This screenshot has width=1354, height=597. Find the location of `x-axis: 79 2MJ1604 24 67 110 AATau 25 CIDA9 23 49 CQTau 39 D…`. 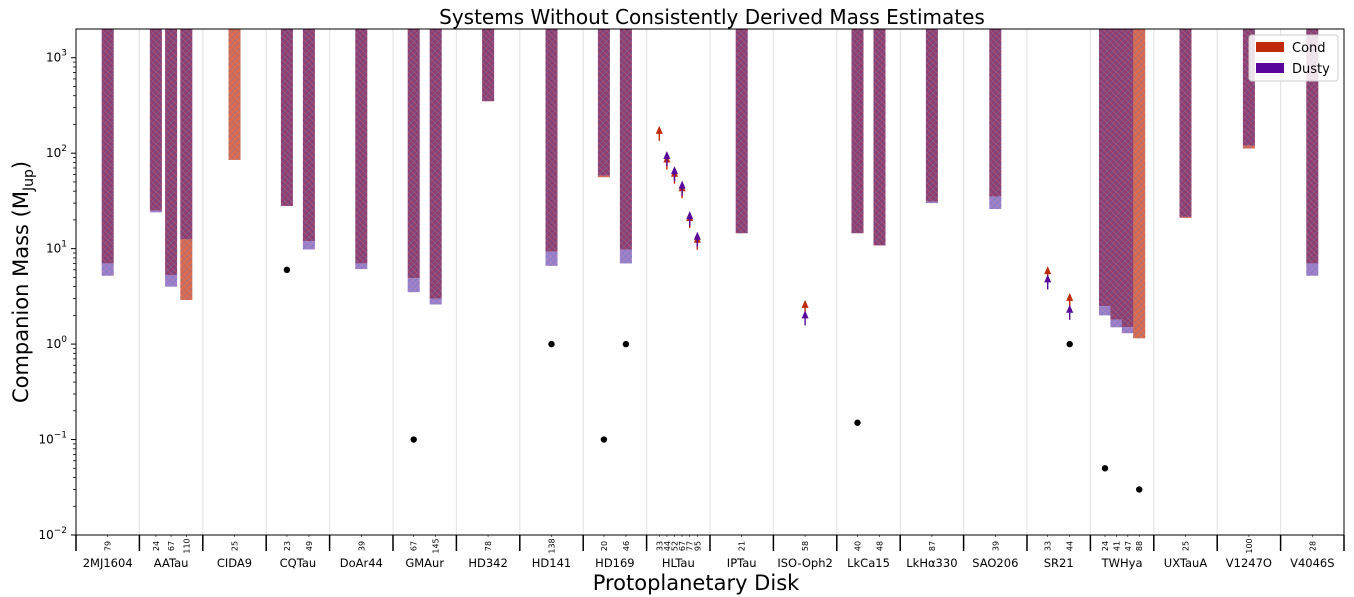

x-axis: 79 2MJ1604 24 67 110 AATau 25 CIDA9 23 49 CQTau 39 D… is located at coordinates (710, 552).